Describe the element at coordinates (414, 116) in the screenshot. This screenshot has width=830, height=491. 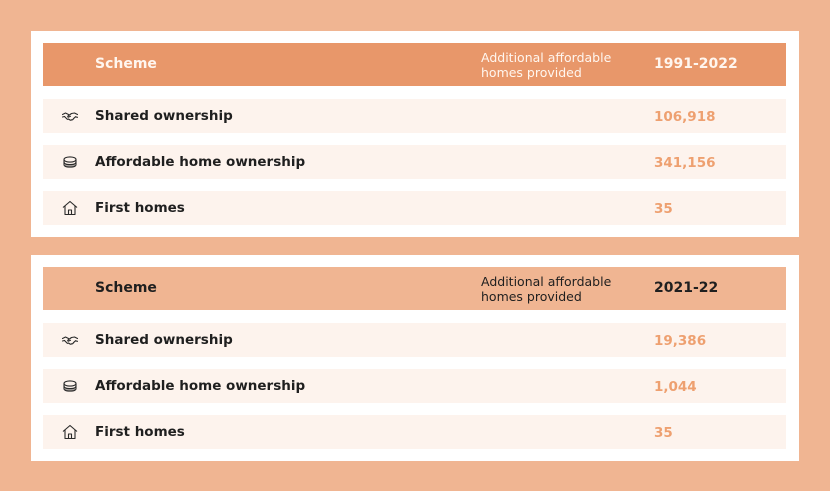
I see `table-row-shared-ownership: Shared ownership 106,918` at that location.